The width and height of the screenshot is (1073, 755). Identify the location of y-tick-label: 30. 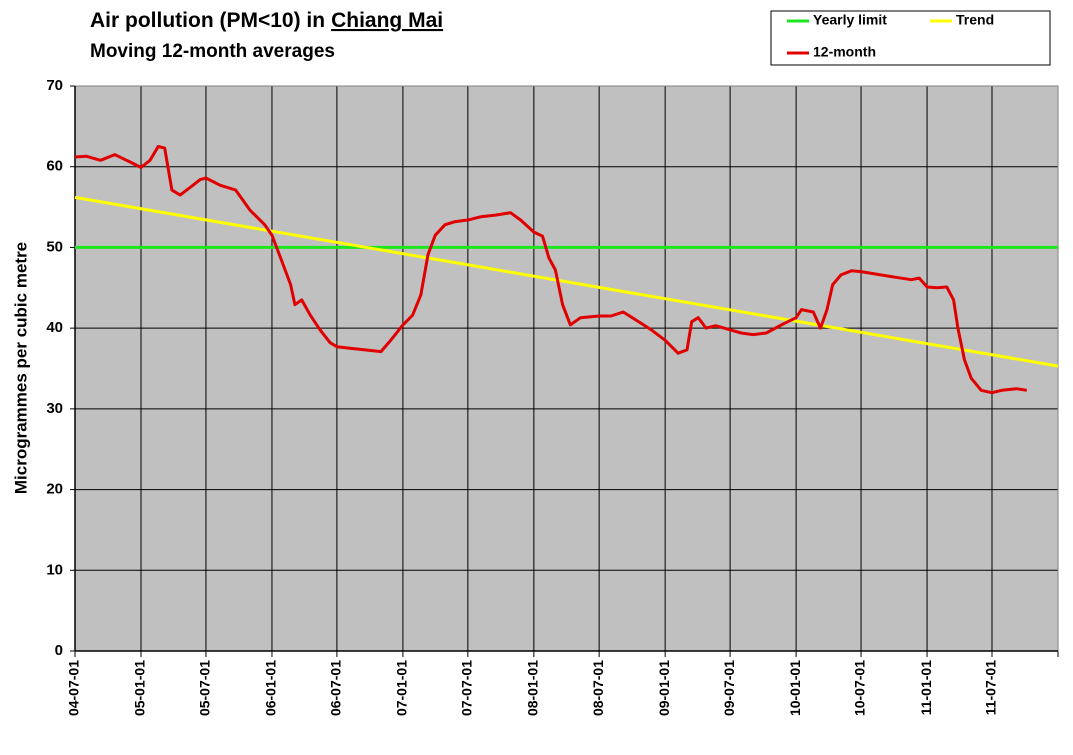
(54, 408).